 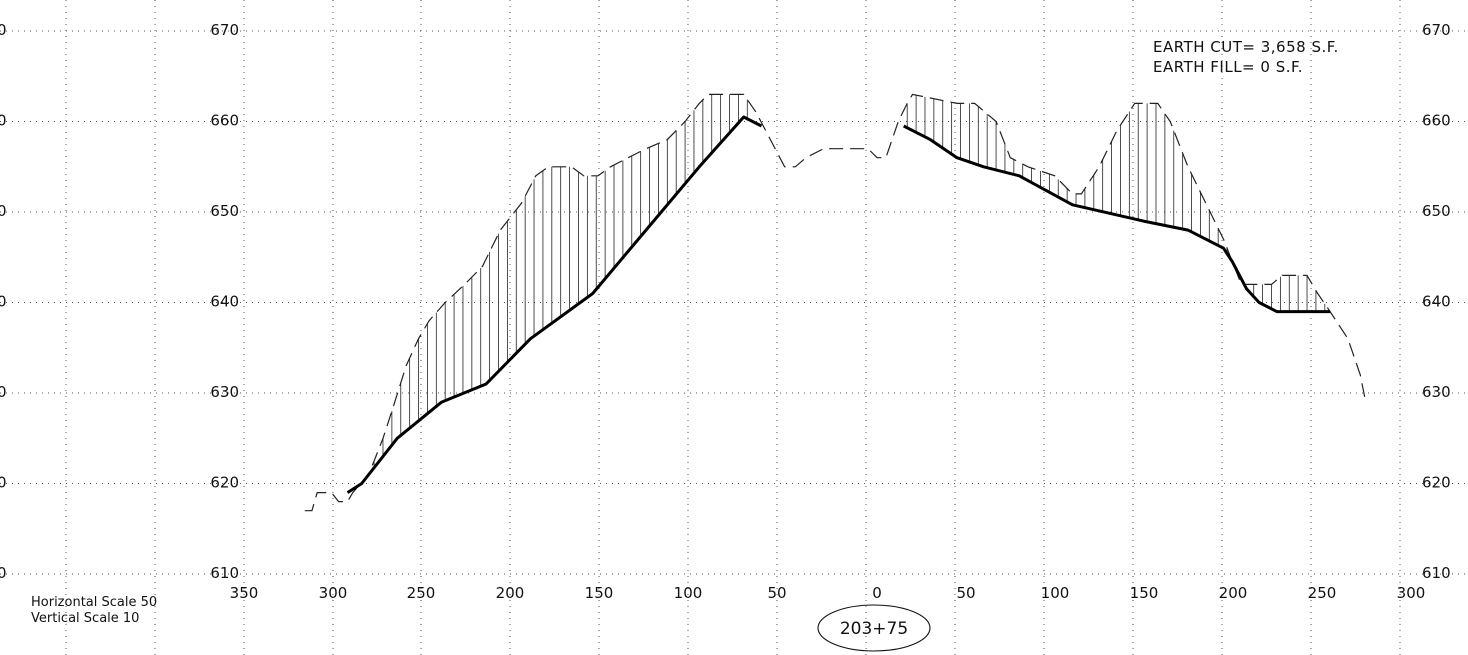 I want to click on earth-fill-note: EARTH FILL= 0 S.F., so click(x=1228, y=67).